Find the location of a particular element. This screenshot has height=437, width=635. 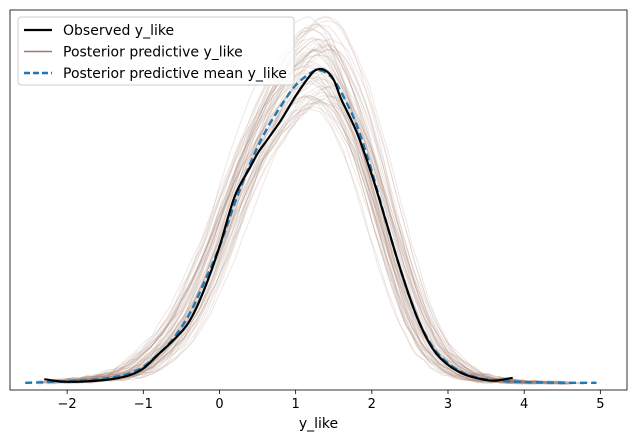

legend-label-posterior-predictive: Posterior predictive y_like is located at coordinates (153, 53).